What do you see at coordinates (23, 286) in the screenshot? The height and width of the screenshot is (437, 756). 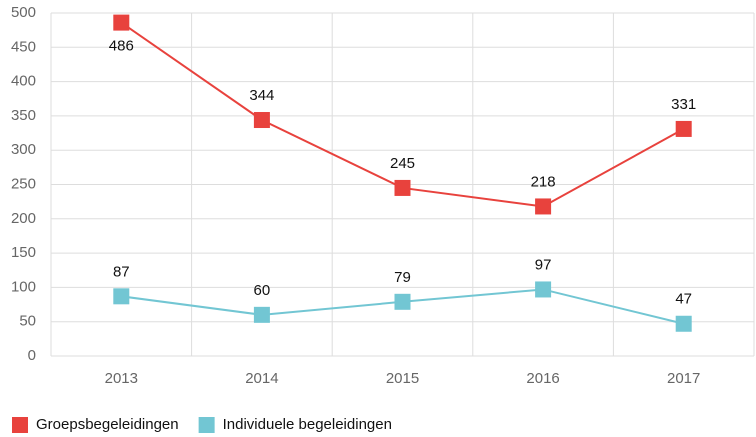 I see `y-tick-label: 100` at bounding box center [23, 286].